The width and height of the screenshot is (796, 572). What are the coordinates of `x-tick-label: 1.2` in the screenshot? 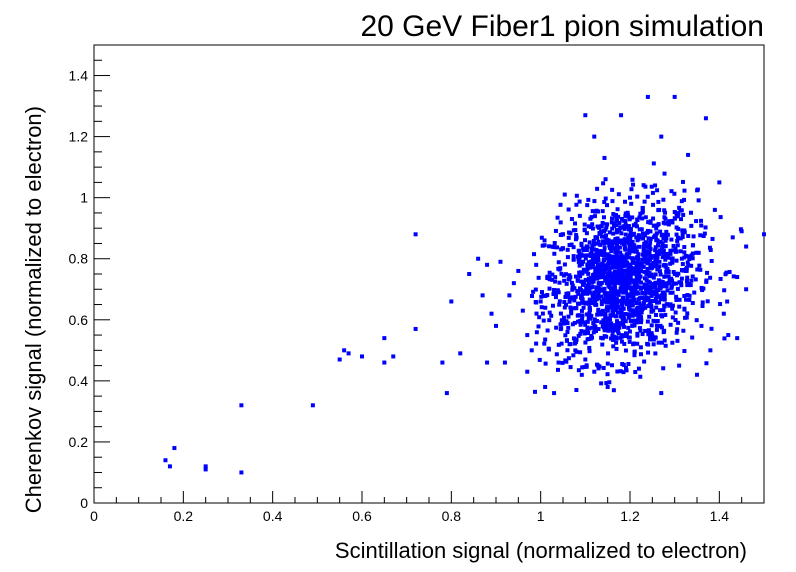 It's located at (630, 516).